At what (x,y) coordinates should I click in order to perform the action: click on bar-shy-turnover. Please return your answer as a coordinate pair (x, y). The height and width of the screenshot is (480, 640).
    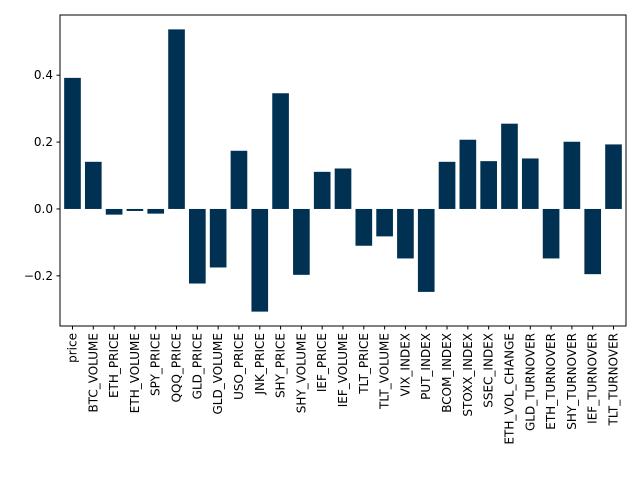
    Looking at the image, I should click on (572, 175).